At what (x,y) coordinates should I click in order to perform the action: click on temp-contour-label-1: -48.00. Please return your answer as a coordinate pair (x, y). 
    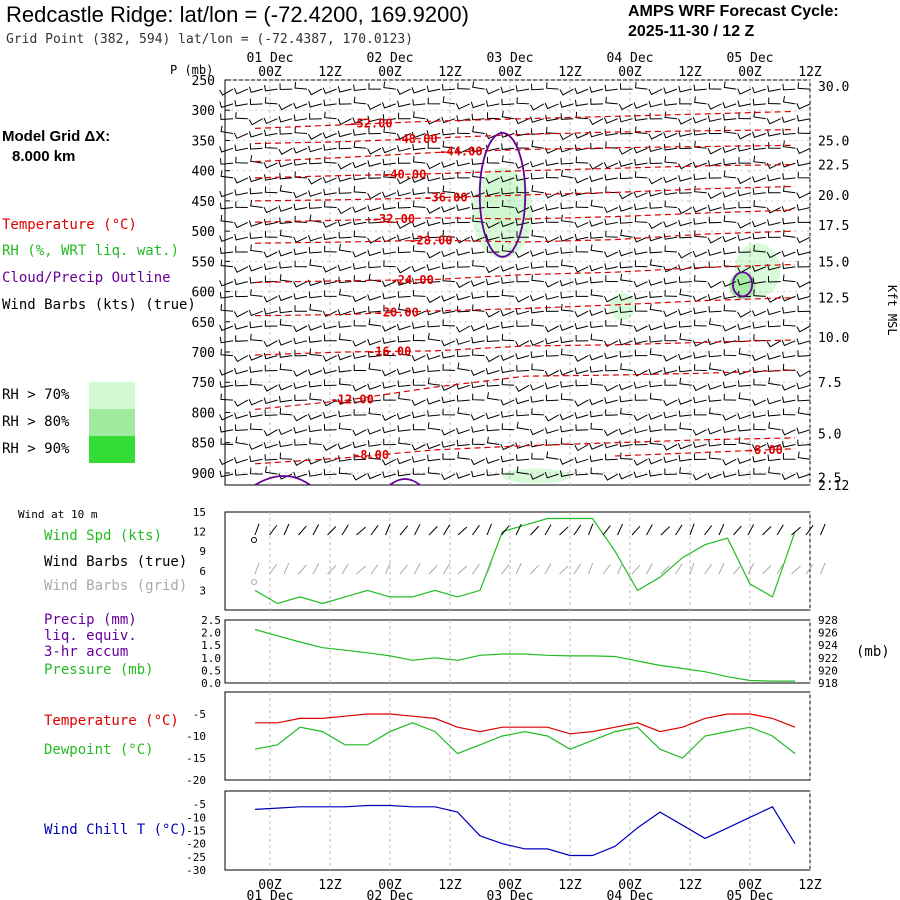
    Looking at the image, I should click on (415, 139).